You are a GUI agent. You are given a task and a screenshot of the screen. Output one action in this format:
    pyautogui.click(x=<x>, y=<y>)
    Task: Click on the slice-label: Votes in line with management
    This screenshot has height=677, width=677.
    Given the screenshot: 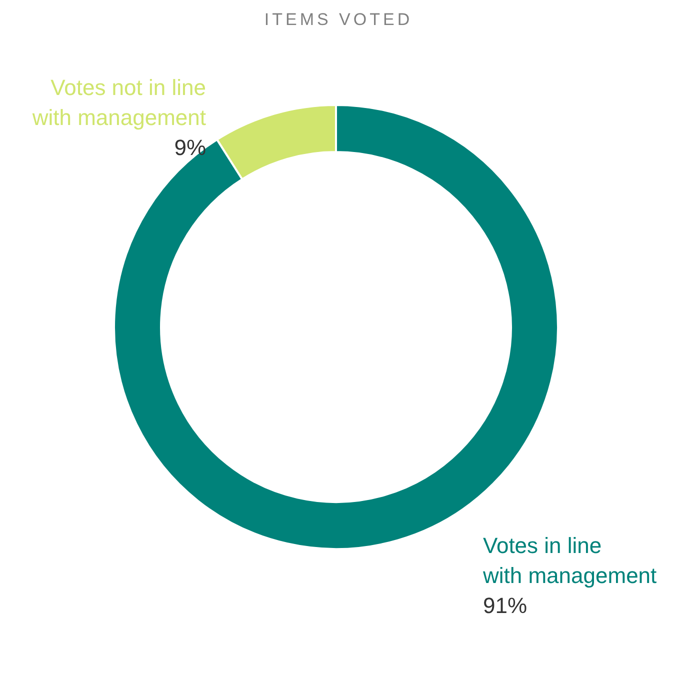 What is the action you would take?
    pyautogui.click(x=569, y=560)
    